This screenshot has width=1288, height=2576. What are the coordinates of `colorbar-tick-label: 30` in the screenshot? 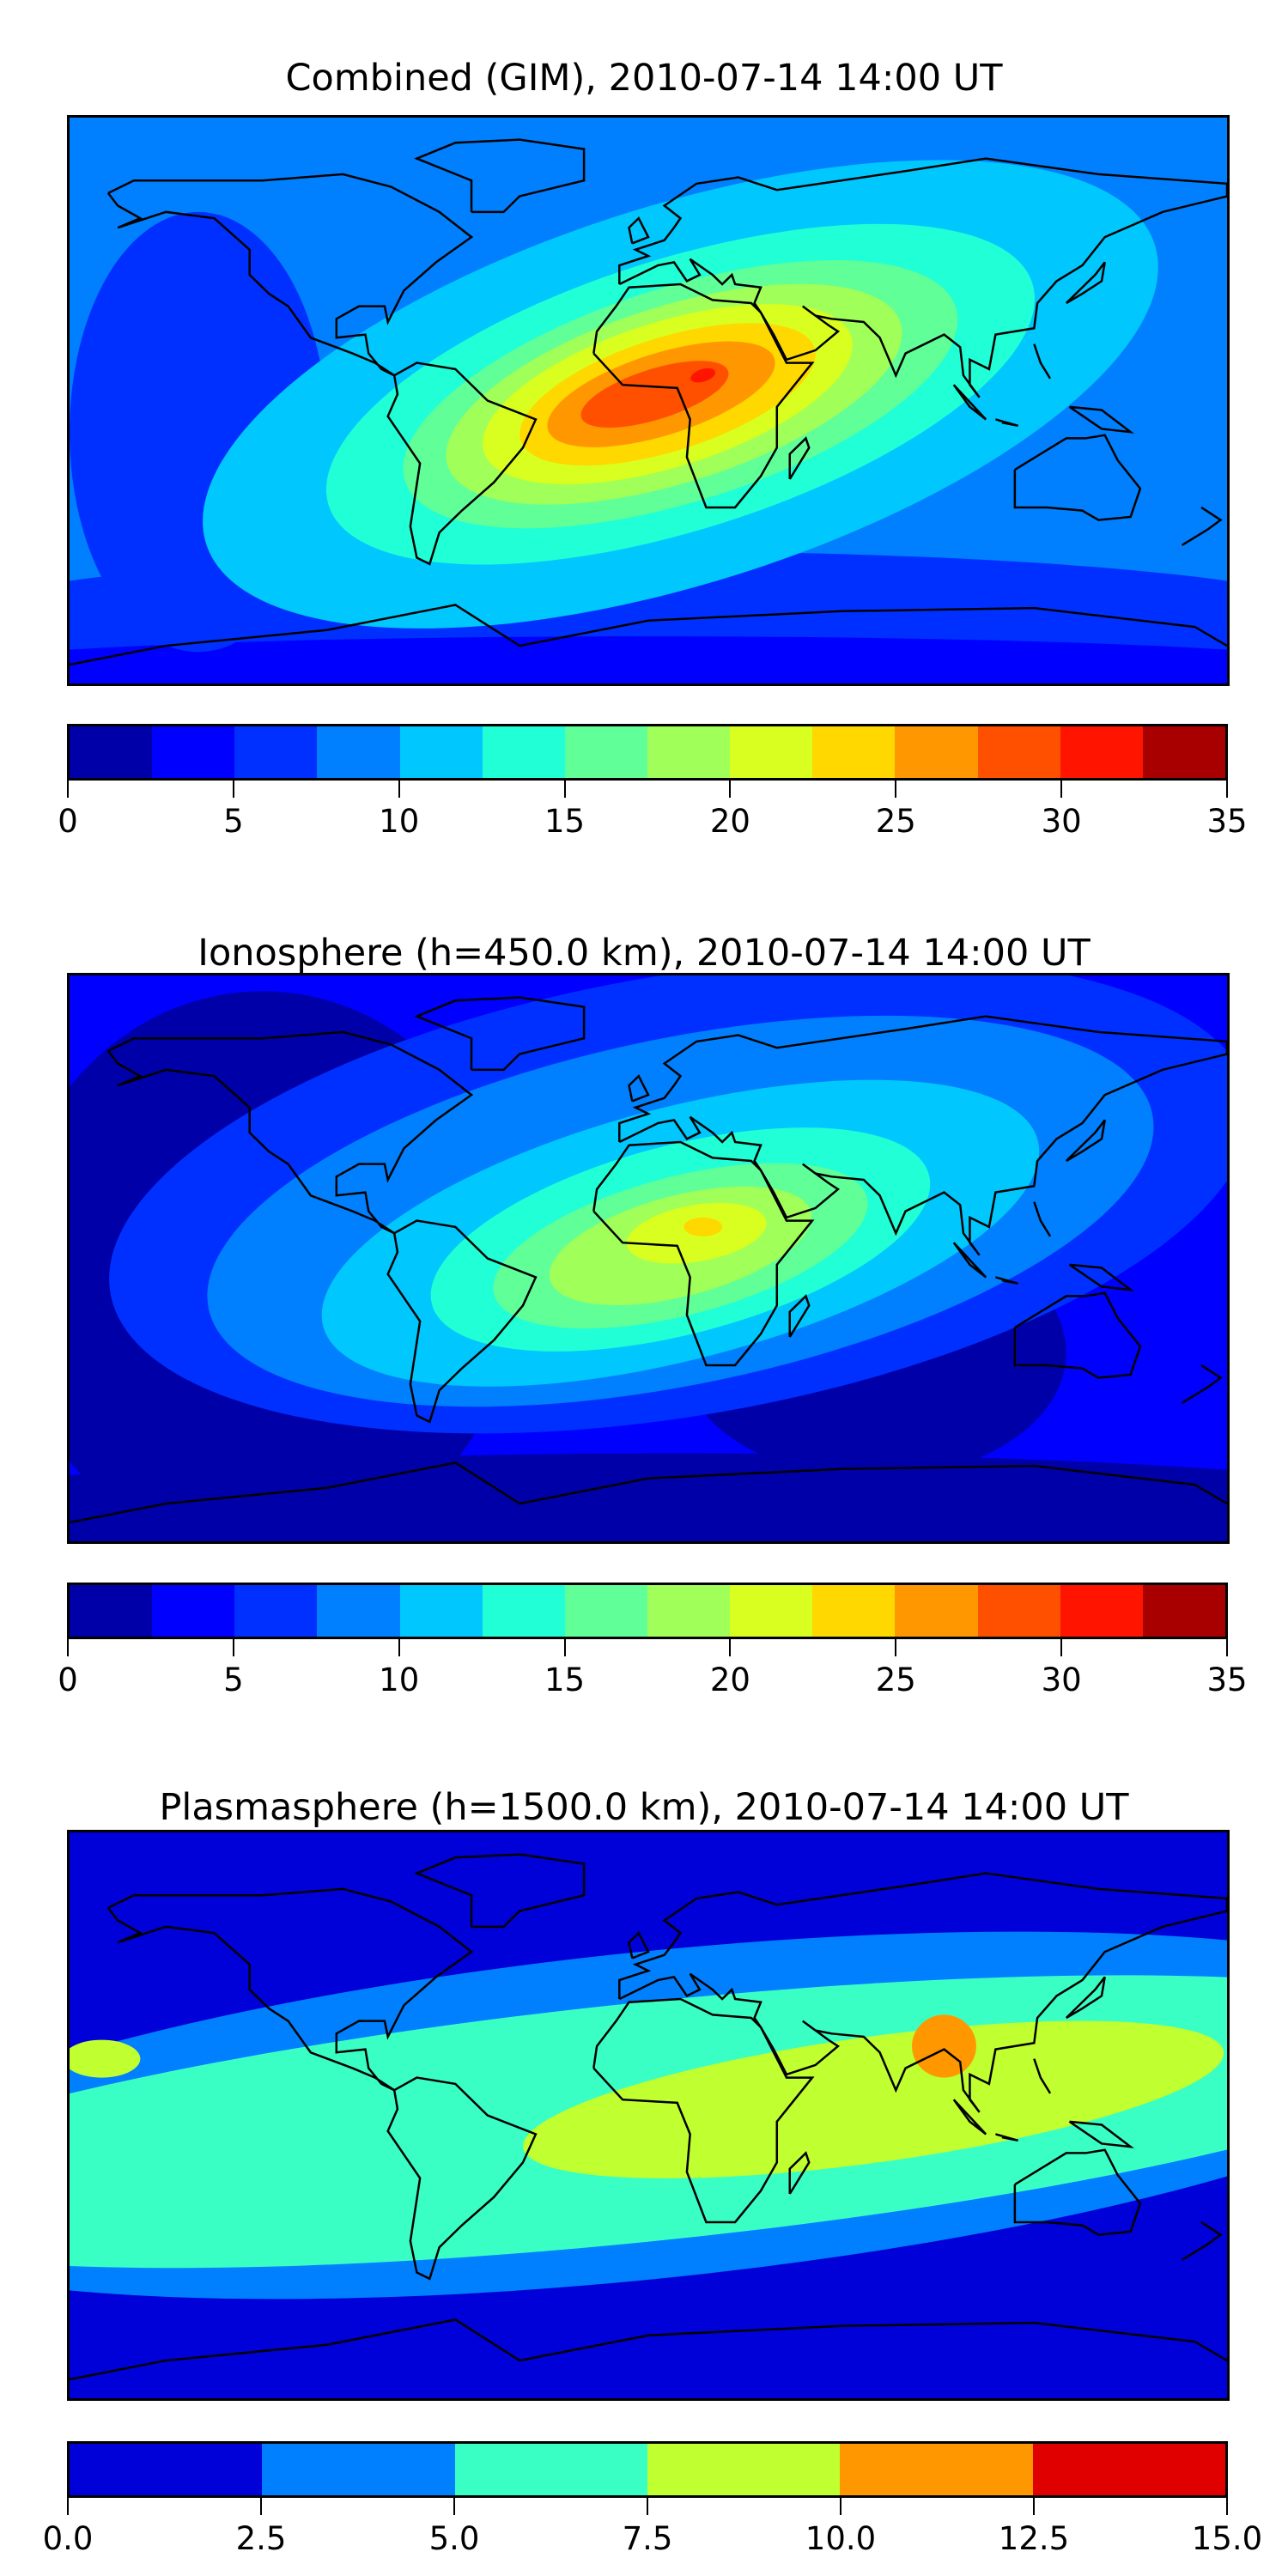 It's located at (1061, 821).